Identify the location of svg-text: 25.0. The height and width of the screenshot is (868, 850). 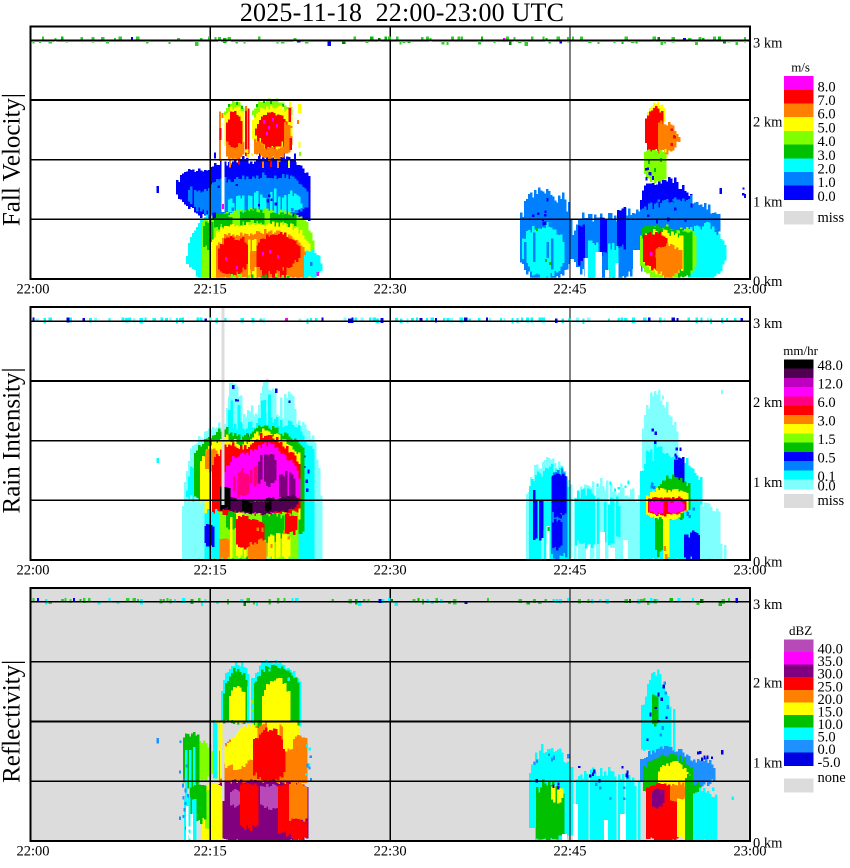
(830, 687).